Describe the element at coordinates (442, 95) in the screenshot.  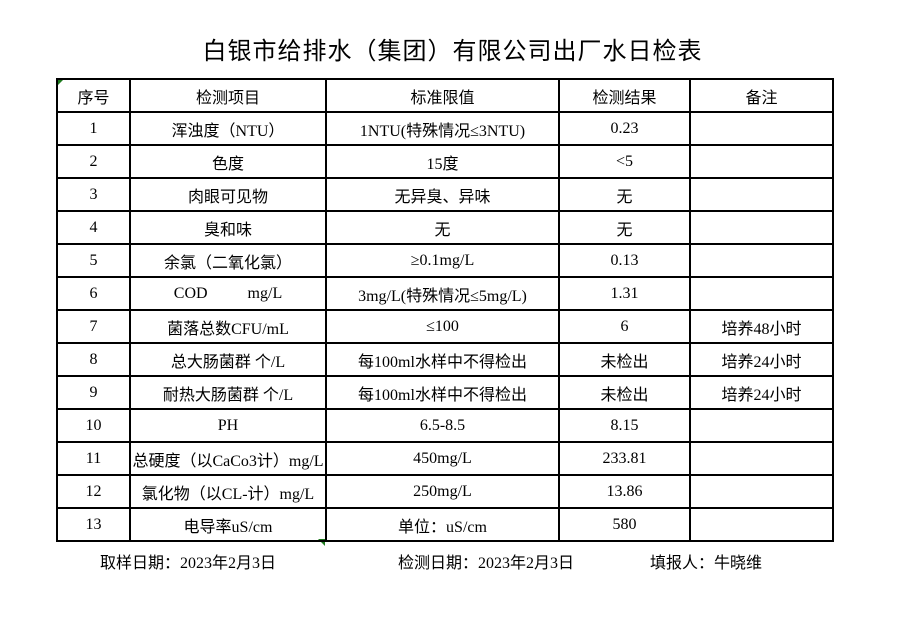
I see `column-header-standard: 标准限值` at that location.